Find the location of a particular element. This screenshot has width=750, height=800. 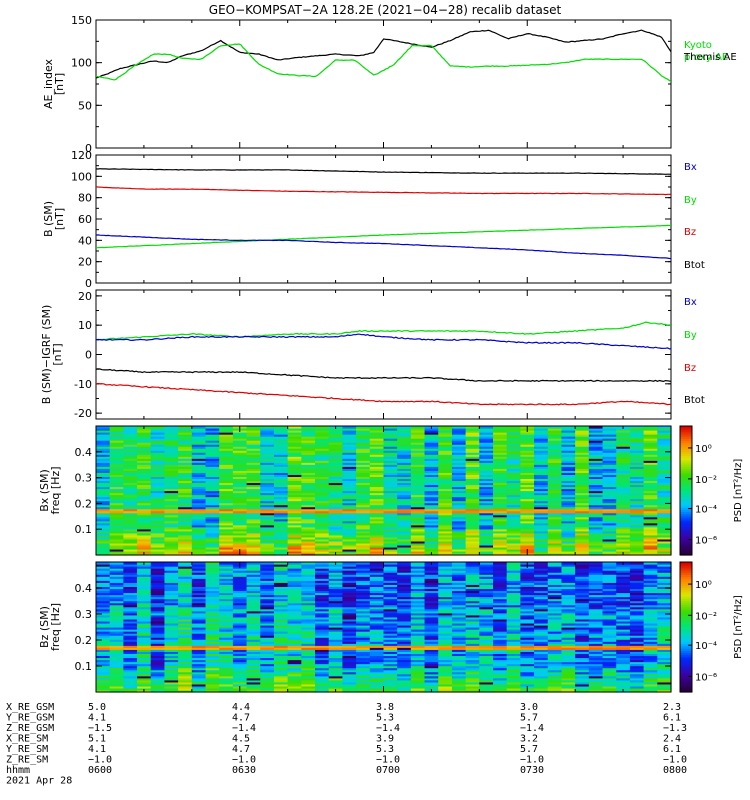

legend-entry: proxy AE is located at coordinates (706, 57).